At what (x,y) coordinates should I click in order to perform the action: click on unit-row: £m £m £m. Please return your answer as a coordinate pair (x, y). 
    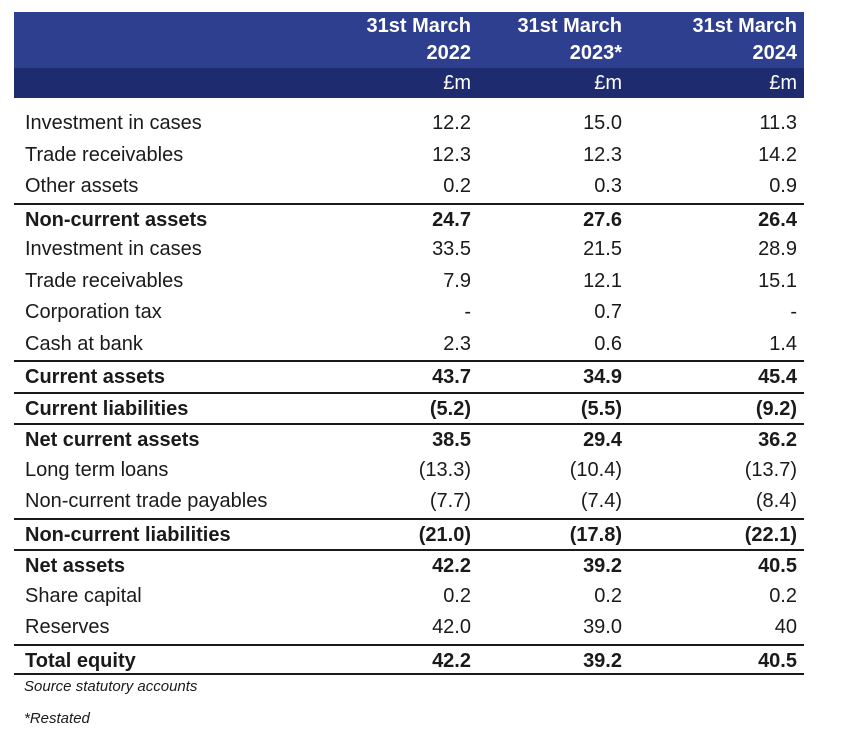
    Looking at the image, I should click on (409, 83).